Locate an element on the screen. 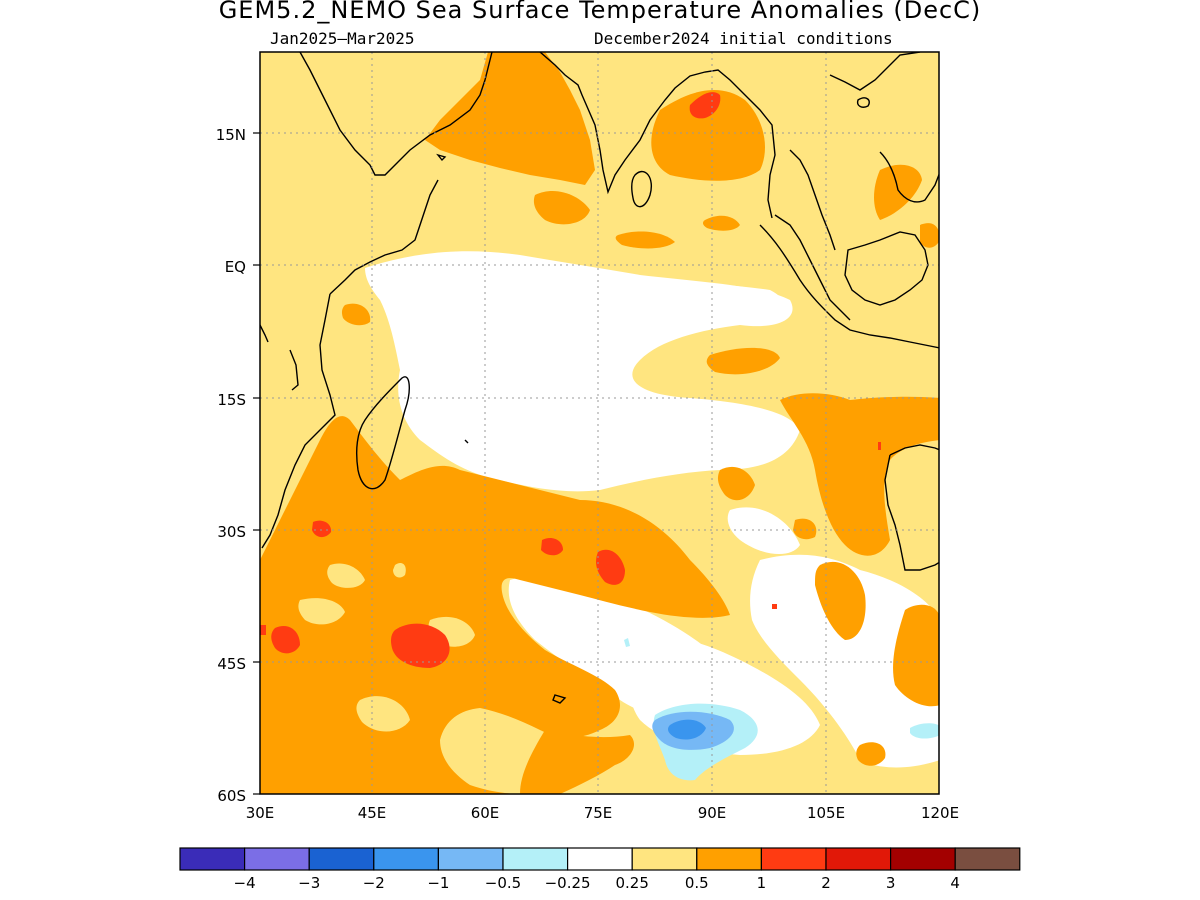 This screenshot has height=900, width=1200. legend-label: 4 is located at coordinates (955, 883).